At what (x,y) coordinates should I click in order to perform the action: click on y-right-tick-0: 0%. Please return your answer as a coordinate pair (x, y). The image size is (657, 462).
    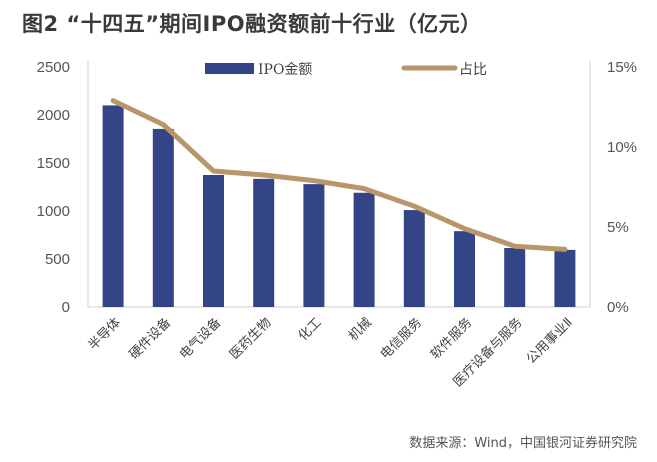
    Looking at the image, I should click on (618, 307).